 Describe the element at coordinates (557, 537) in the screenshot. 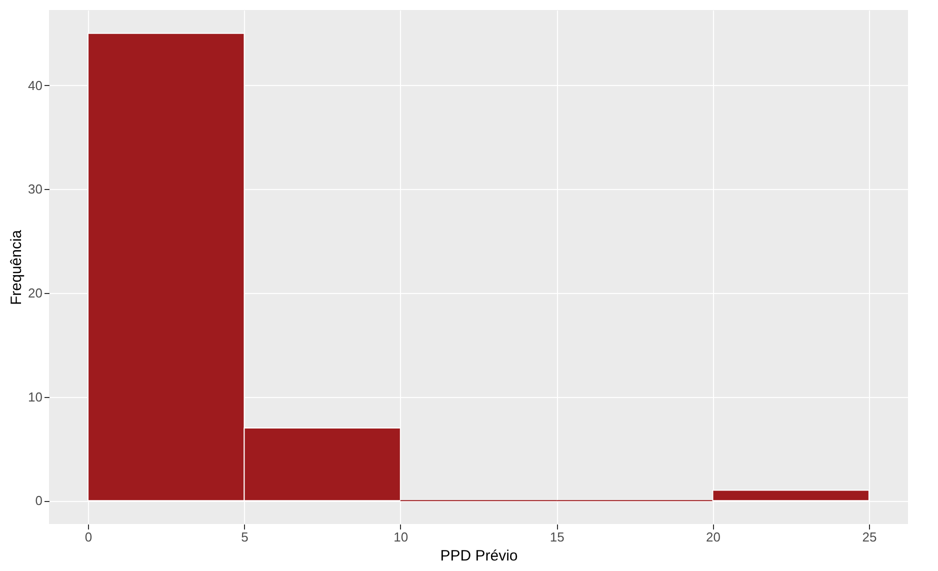

I see `x-tick-label: 15` at that location.